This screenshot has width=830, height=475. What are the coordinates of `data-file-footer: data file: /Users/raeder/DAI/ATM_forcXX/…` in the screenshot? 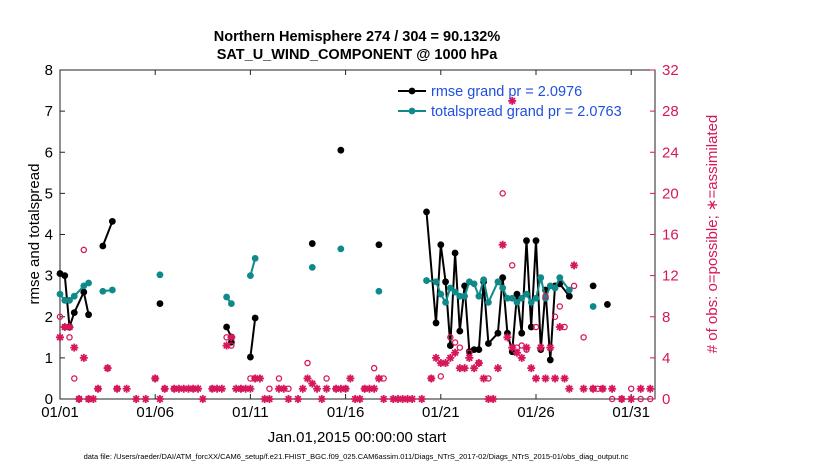 It's located at (356, 456).